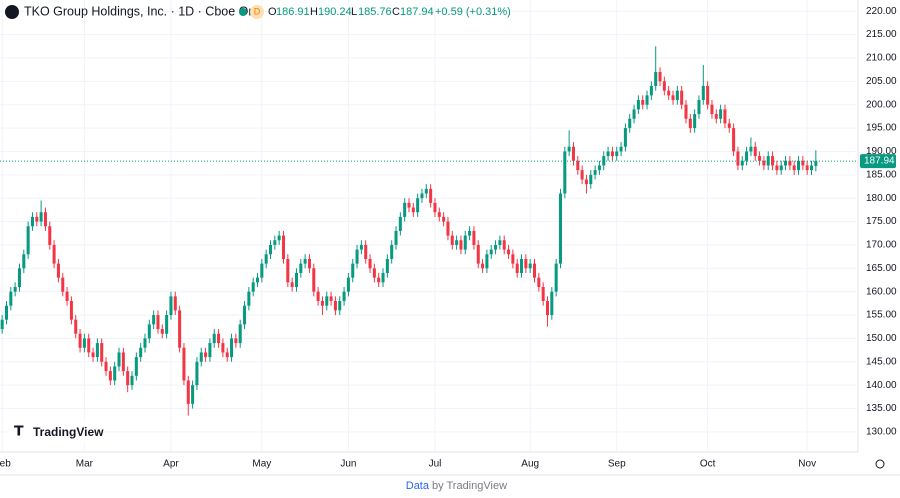  I want to click on footer-text: by TradingView, so click(469, 486).